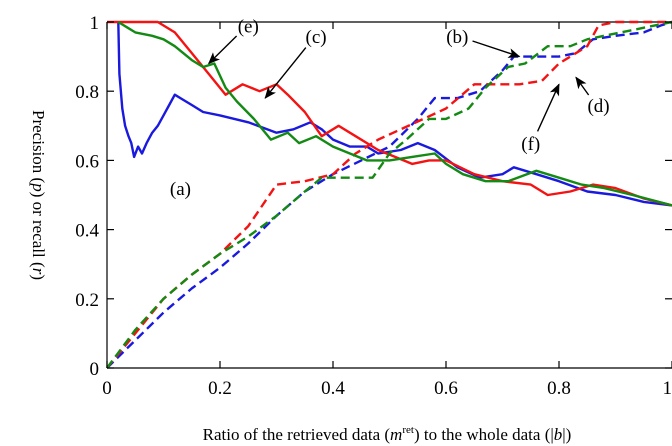  Describe the element at coordinates (38, 195) in the screenshot. I see `y-axis-title: Precision (p) or recall (r)` at that location.